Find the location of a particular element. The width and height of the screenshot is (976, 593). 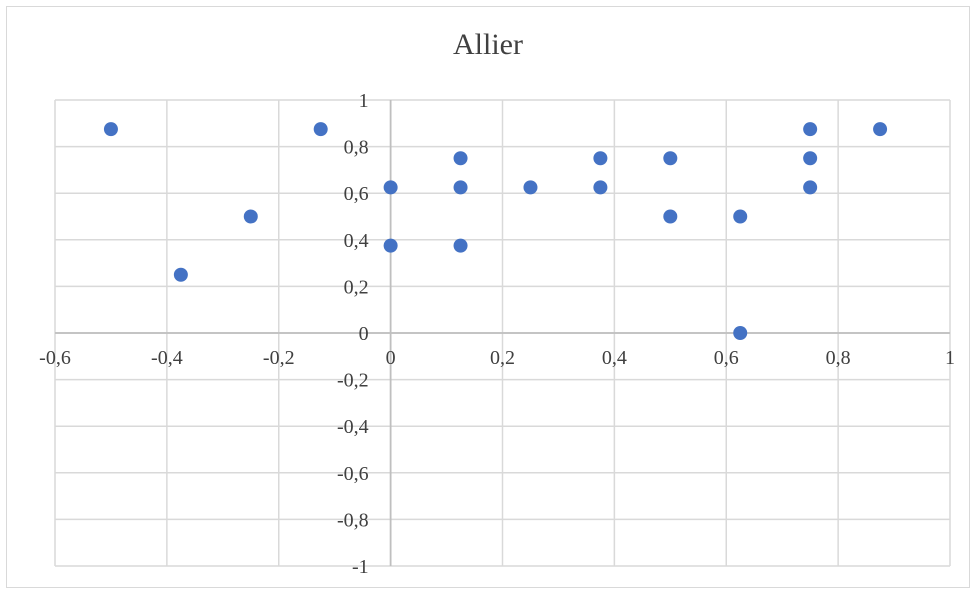

chart-title: Allier is located at coordinates (488, 44).